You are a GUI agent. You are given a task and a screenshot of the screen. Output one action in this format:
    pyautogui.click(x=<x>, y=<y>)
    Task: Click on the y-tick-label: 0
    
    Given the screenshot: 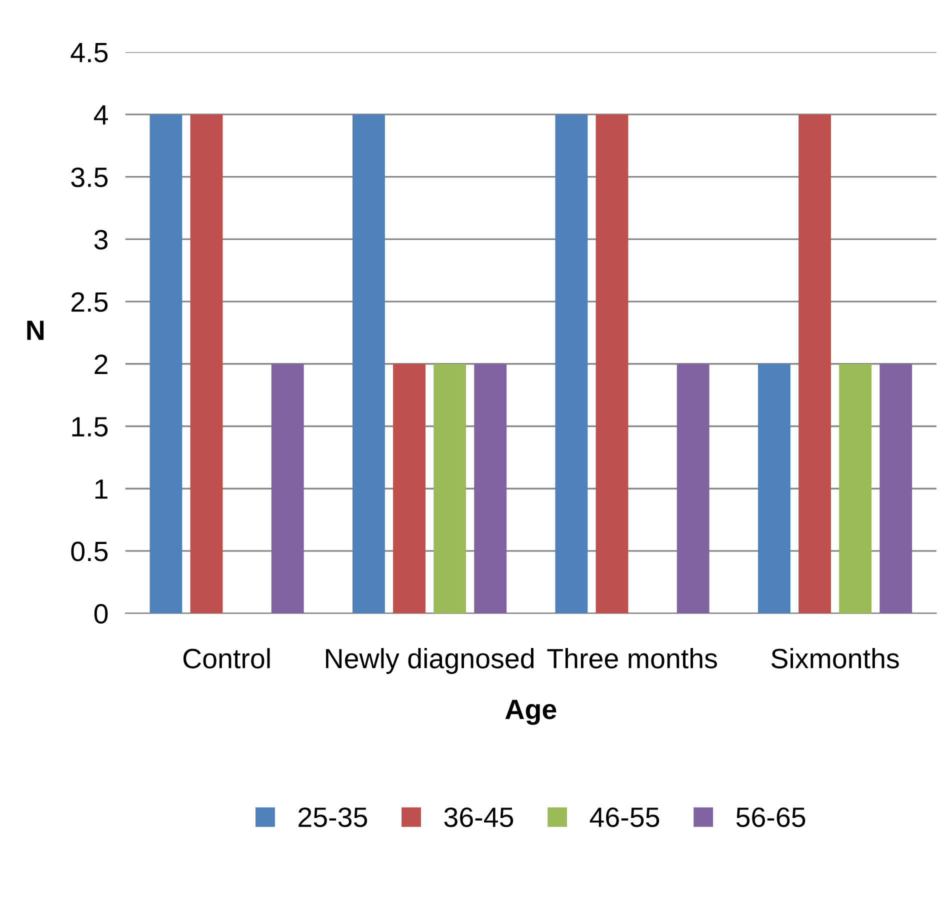 What is the action you would take?
    pyautogui.click(x=101, y=614)
    